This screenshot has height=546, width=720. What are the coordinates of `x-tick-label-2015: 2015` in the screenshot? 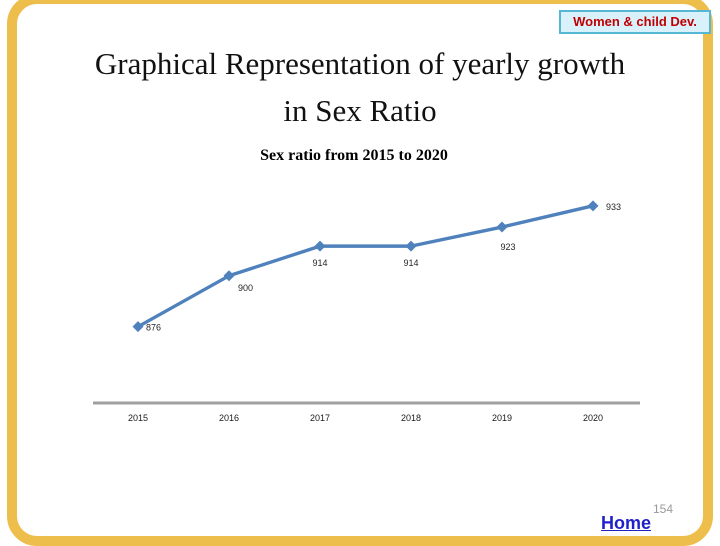 It's located at (138, 418).